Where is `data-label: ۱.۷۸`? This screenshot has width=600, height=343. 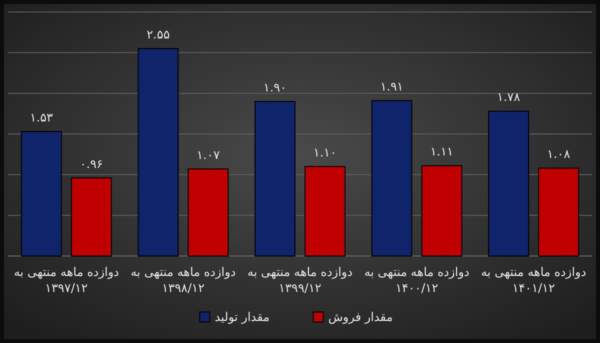
data-label: ۱.۷۸ is located at coordinates (509, 97).